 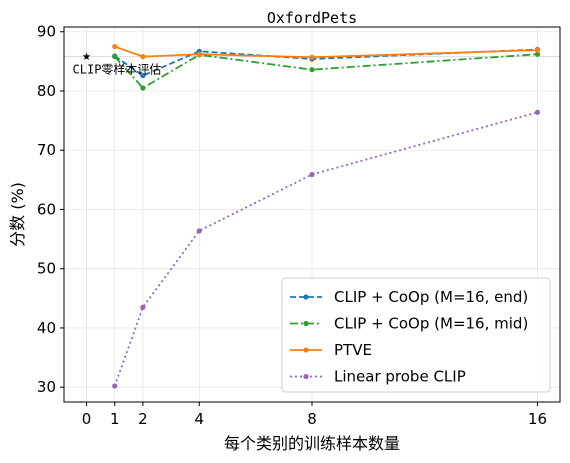 What do you see at coordinates (115, 419) in the screenshot?
I see `x-tick-label: 1` at bounding box center [115, 419].